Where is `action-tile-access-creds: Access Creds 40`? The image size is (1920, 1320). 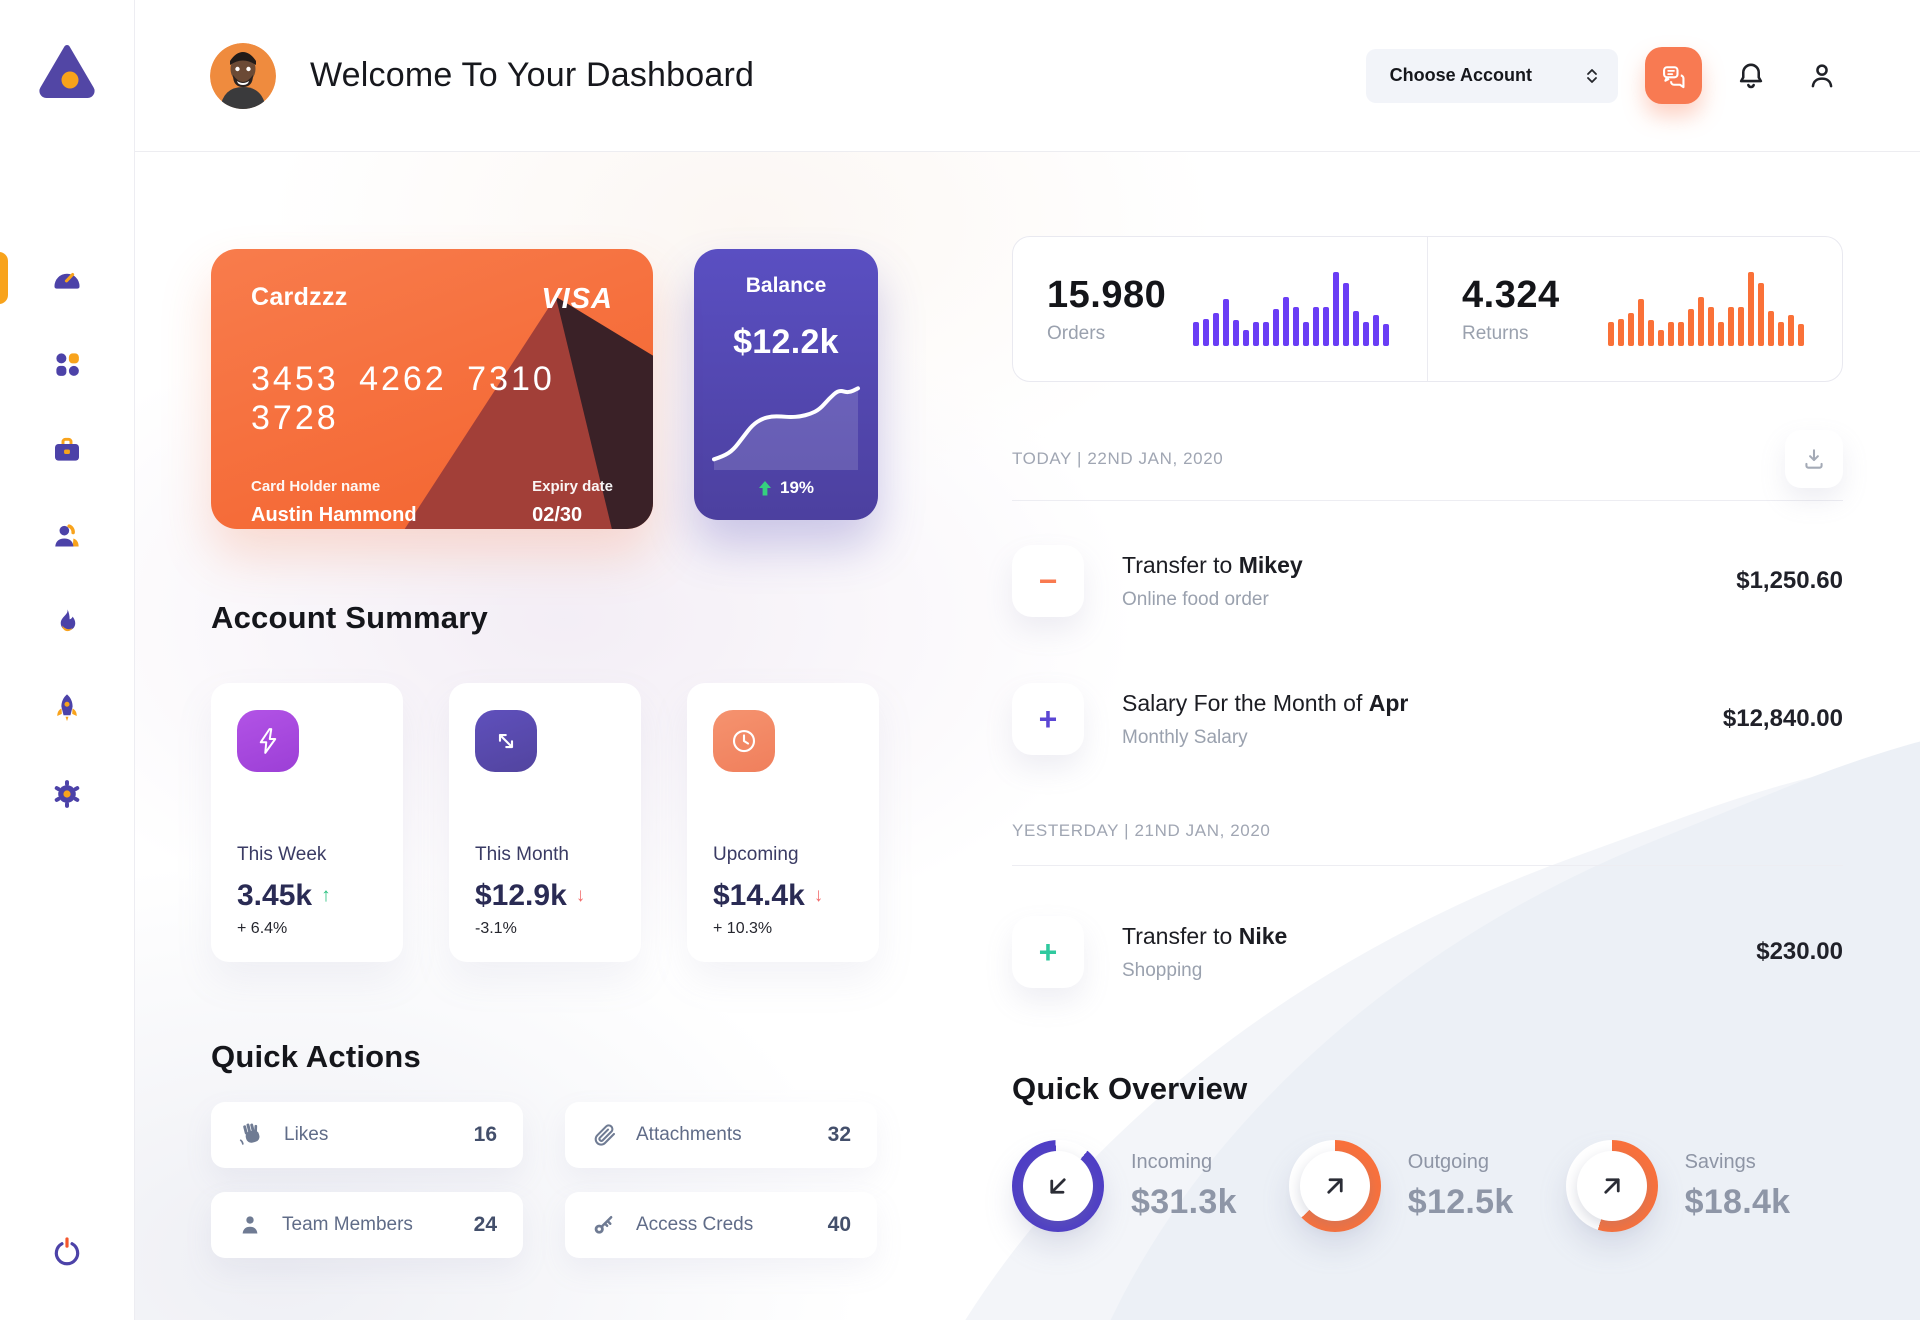
action-tile-access-creds: Access Creds 40 is located at coordinates (721, 1224).